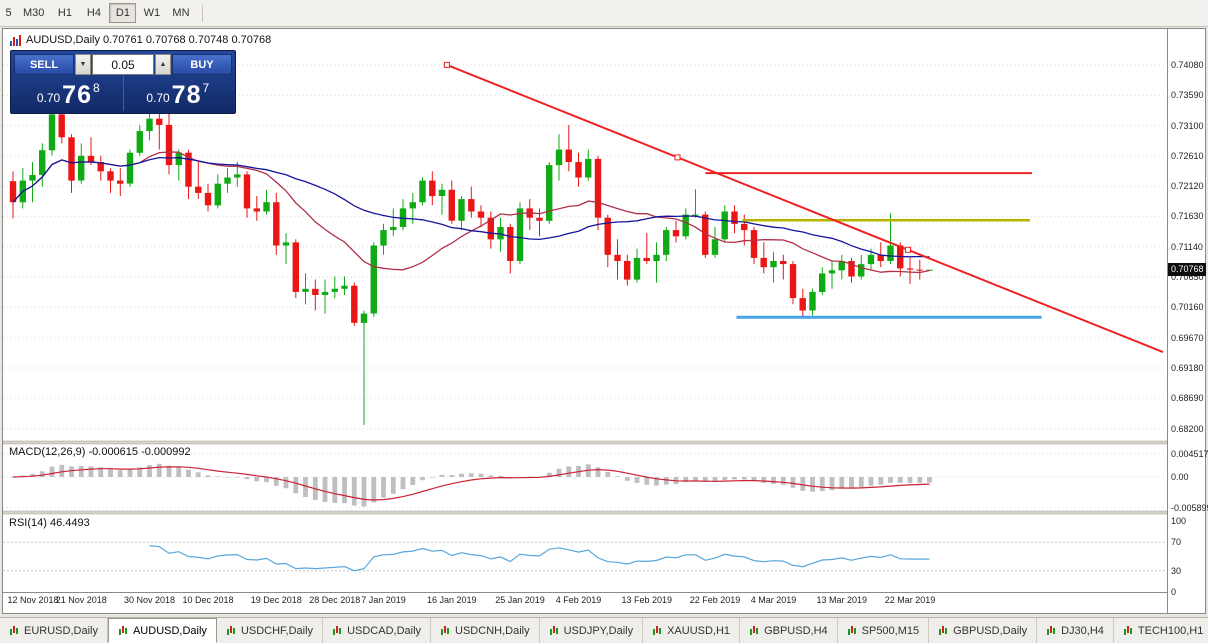  I want to click on toolbar-separator, so click(202, 13).